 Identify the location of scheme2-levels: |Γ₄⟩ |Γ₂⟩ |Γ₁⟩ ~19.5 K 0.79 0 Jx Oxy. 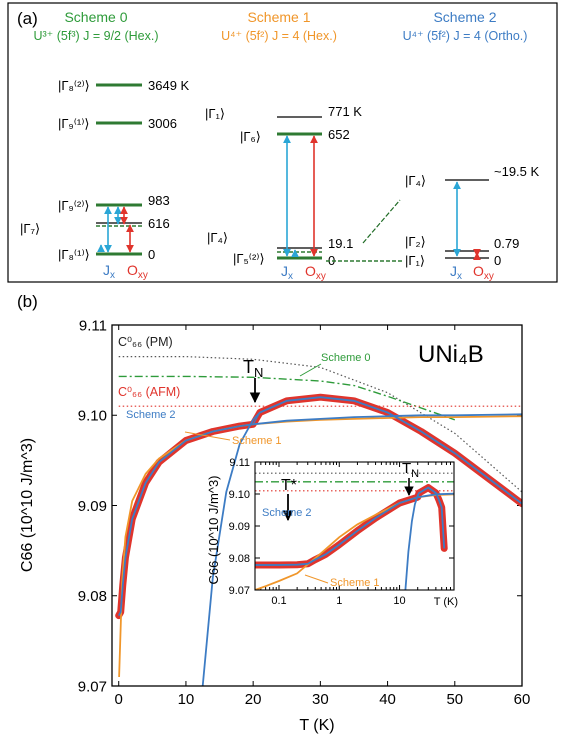
(472, 223).